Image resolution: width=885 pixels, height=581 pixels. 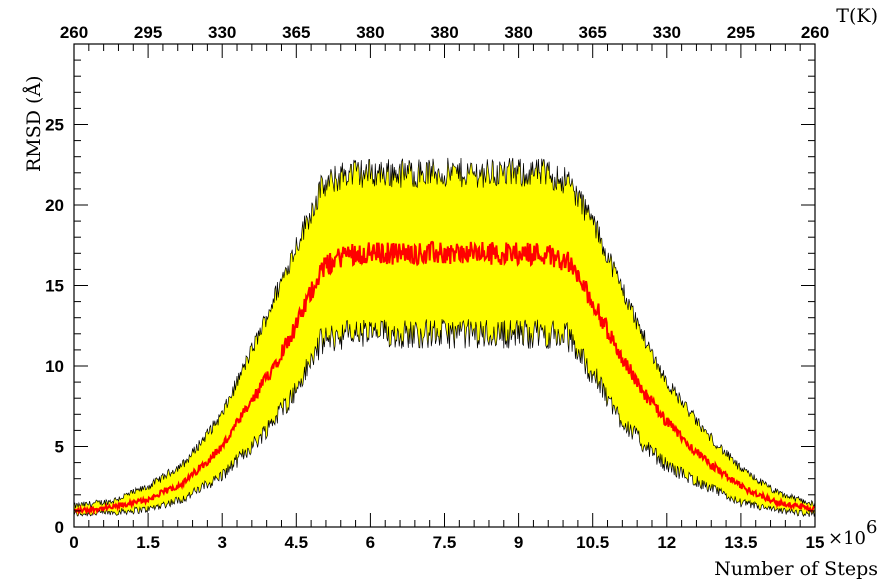 I want to click on x-tick-label: 13.5, so click(x=740, y=542).